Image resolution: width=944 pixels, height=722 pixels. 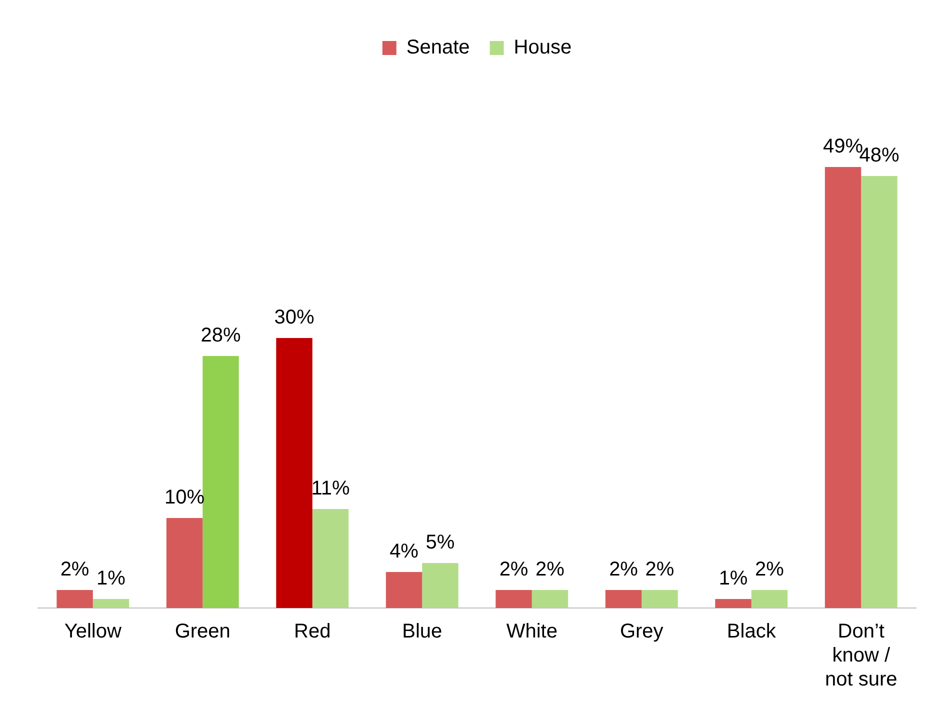 I want to click on x-tick-label: Yellow, so click(x=93, y=631).